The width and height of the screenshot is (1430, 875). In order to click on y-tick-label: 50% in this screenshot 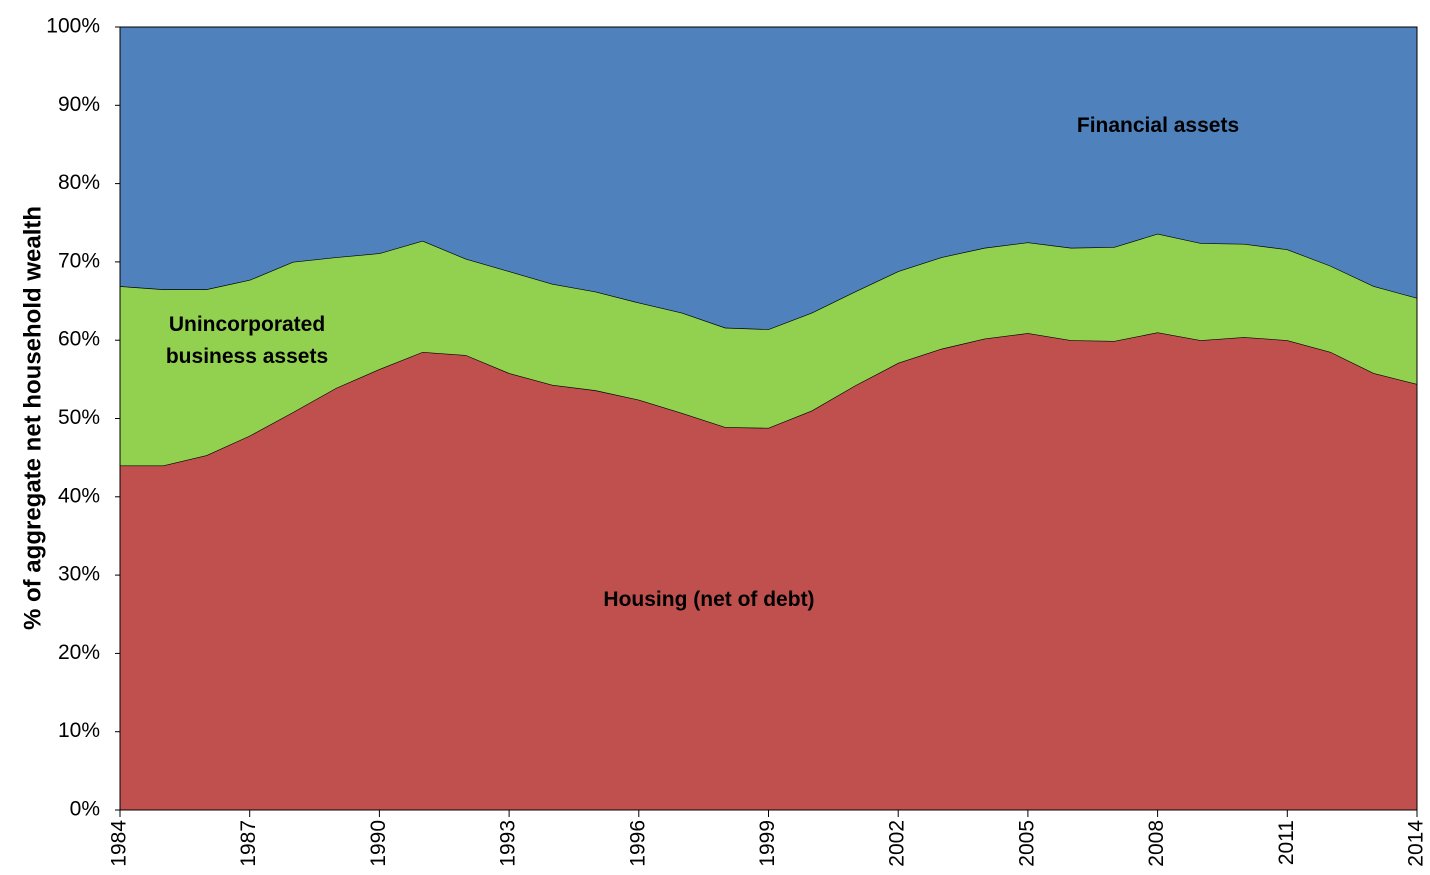, I will do `click(79, 417)`.